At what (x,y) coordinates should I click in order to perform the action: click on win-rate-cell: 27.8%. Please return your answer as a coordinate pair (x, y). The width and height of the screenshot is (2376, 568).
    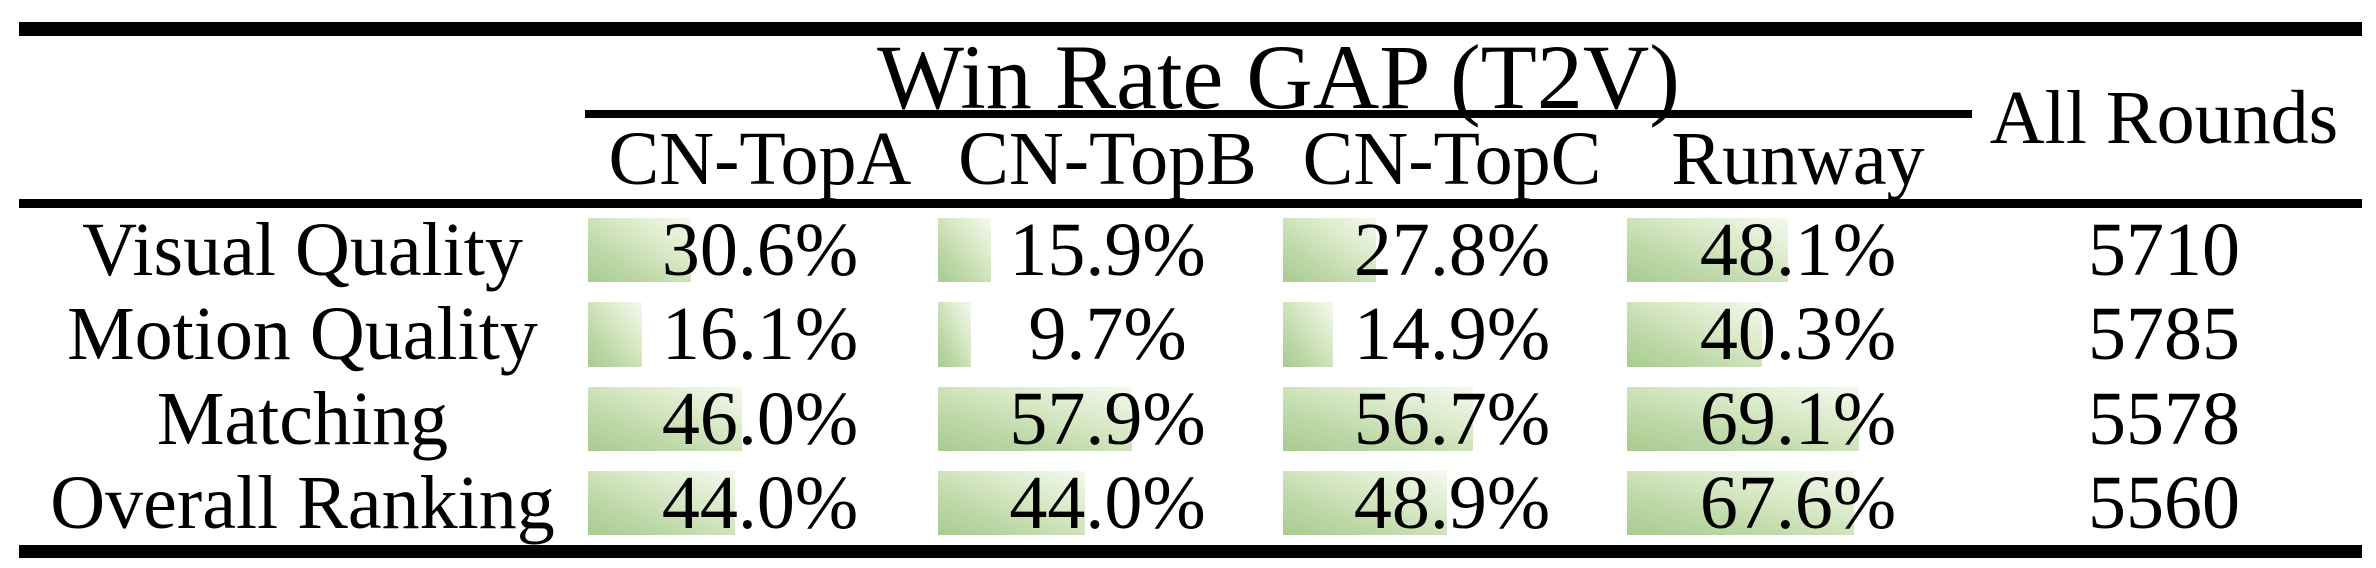
    Looking at the image, I should click on (1452, 250).